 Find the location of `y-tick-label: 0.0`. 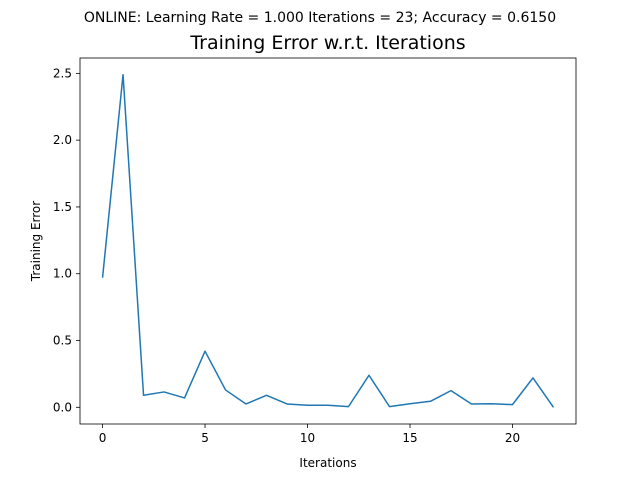

y-tick-label: 0.0 is located at coordinates (62, 407).